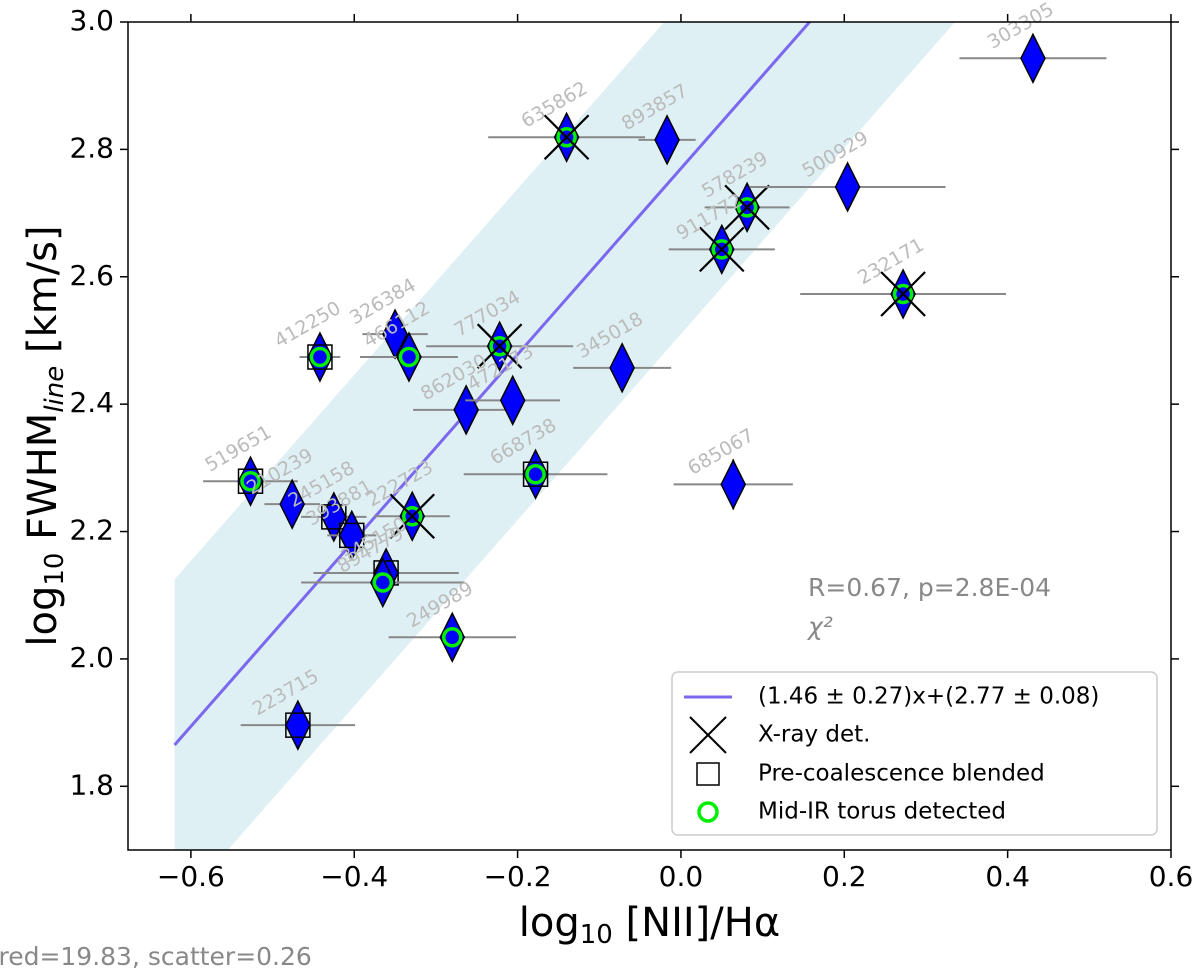 This screenshot has height=969, width=1200. Describe the element at coordinates (55, 389) in the screenshot. I see `y-axis-label-part: line` at that location.